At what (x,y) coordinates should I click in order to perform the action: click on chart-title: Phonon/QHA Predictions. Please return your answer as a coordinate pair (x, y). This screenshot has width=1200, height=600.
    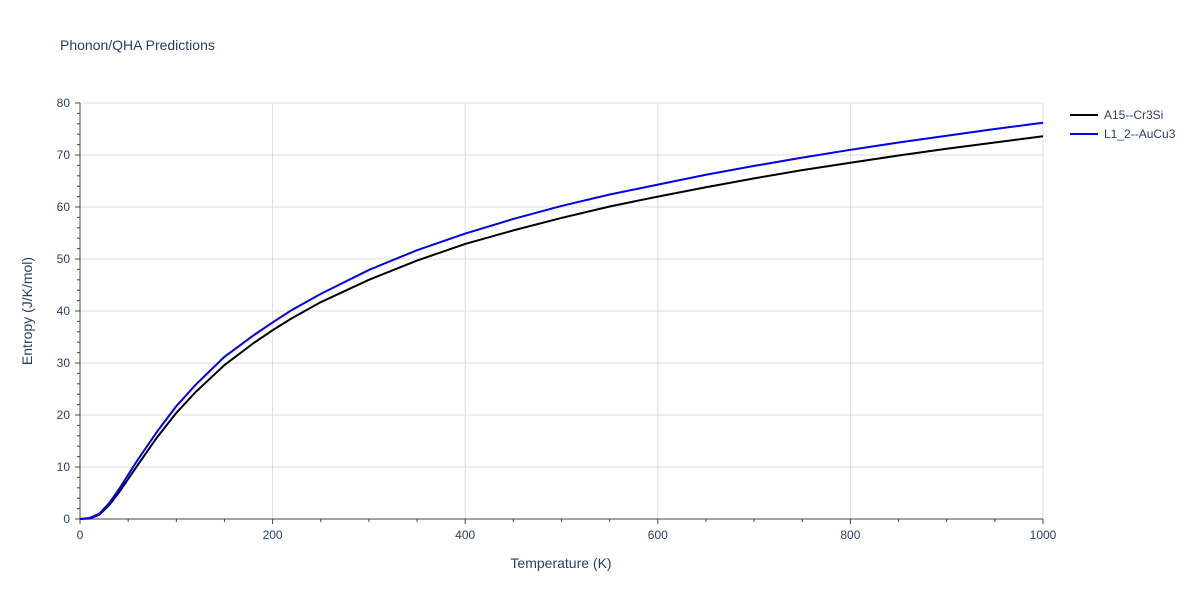
    Looking at the image, I should click on (137, 45).